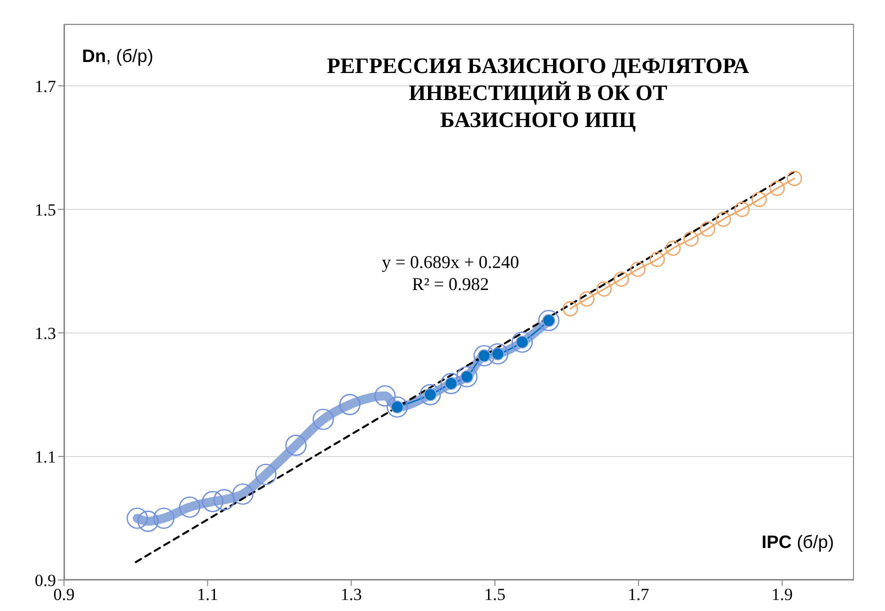 This screenshot has width=885, height=611. I want to click on x-tick-label: 0.9, so click(64, 594).